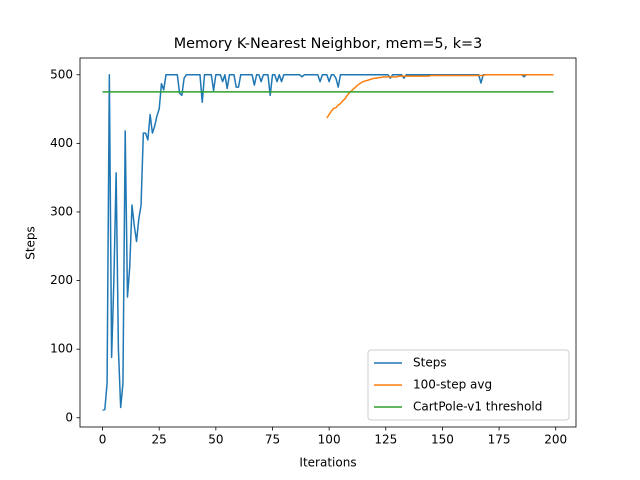 The width and height of the screenshot is (640, 480). Describe the element at coordinates (499, 440) in the screenshot. I see `x-tick-label: 175` at that location.